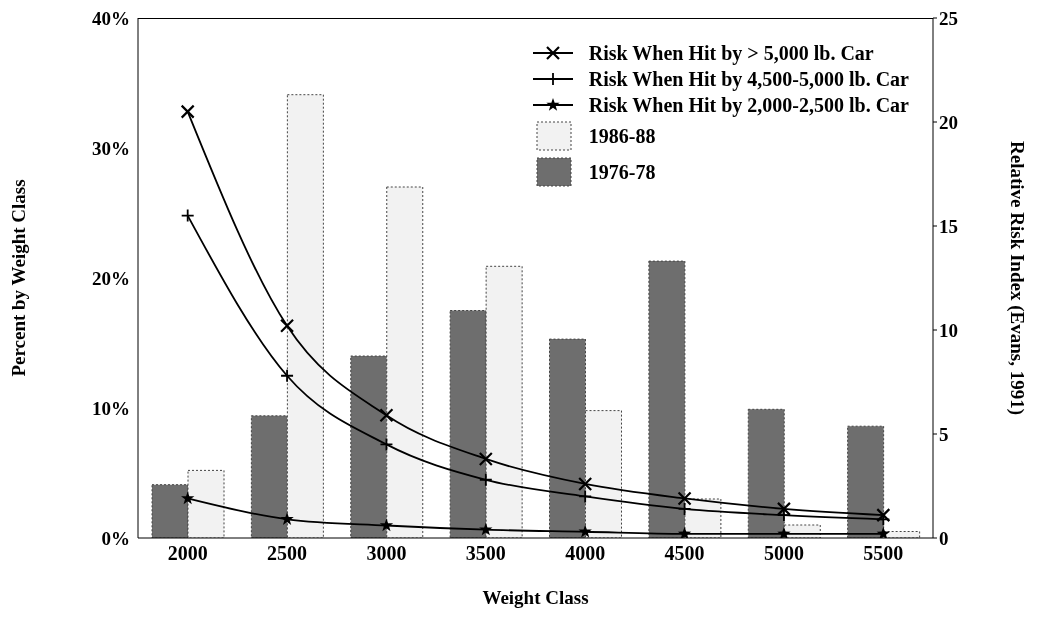  What do you see at coordinates (948, 18) in the screenshot?
I see `y2-tick-label: 25` at bounding box center [948, 18].